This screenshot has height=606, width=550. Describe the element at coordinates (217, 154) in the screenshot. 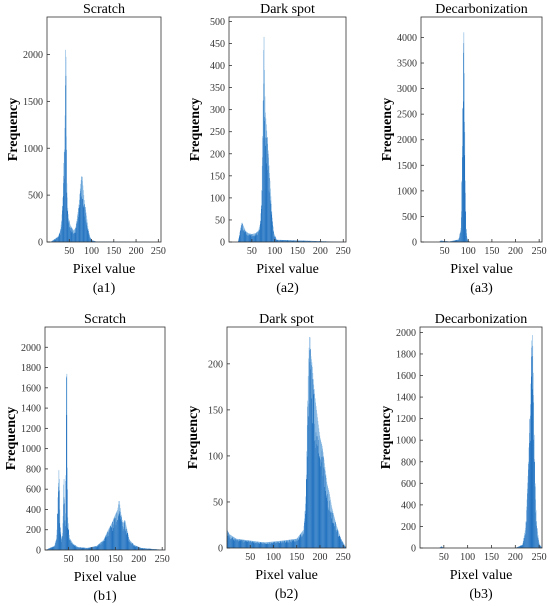

I see `y-tick-label: 200` at that location.